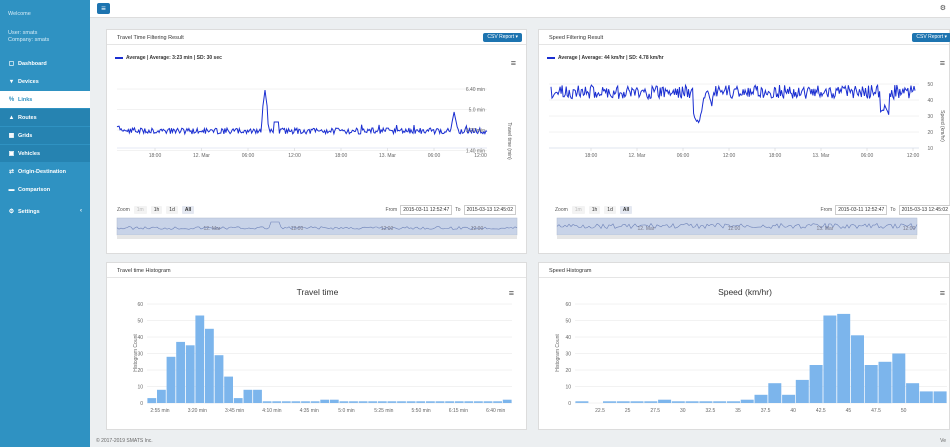  I want to click on y-tick-label: 60, so click(140, 305).